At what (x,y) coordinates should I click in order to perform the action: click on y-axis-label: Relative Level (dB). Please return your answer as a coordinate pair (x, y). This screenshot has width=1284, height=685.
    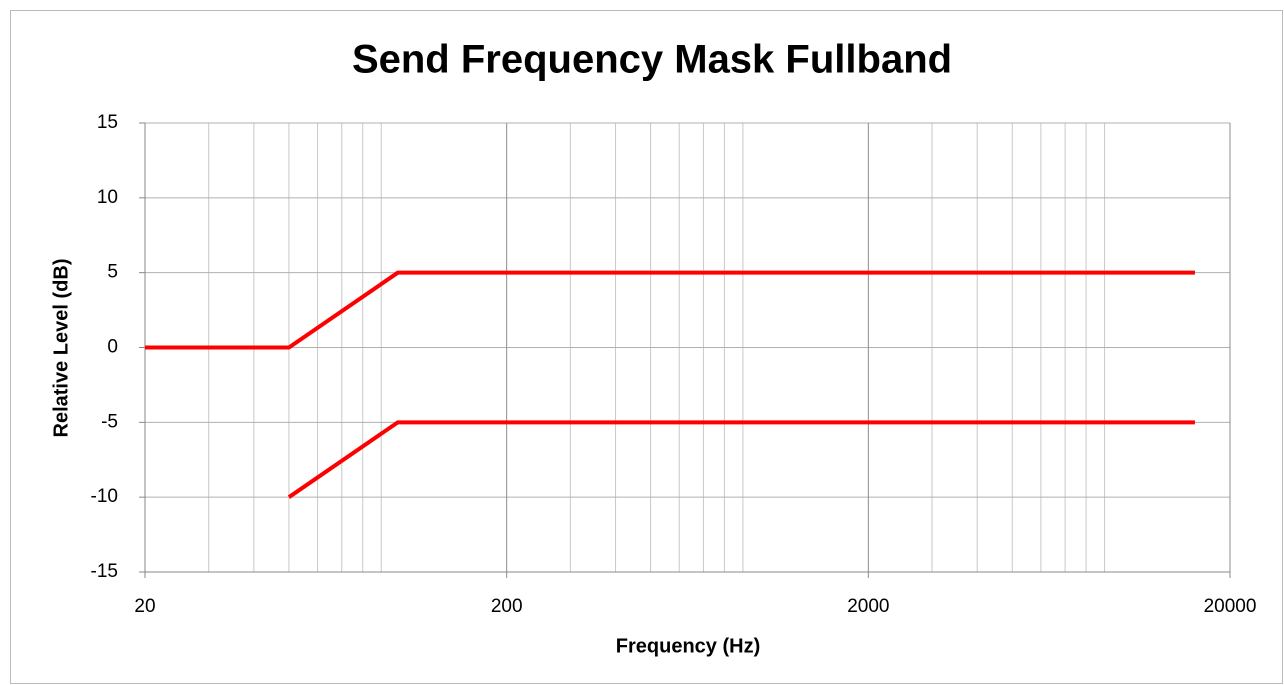
    Looking at the image, I should click on (61, 348).